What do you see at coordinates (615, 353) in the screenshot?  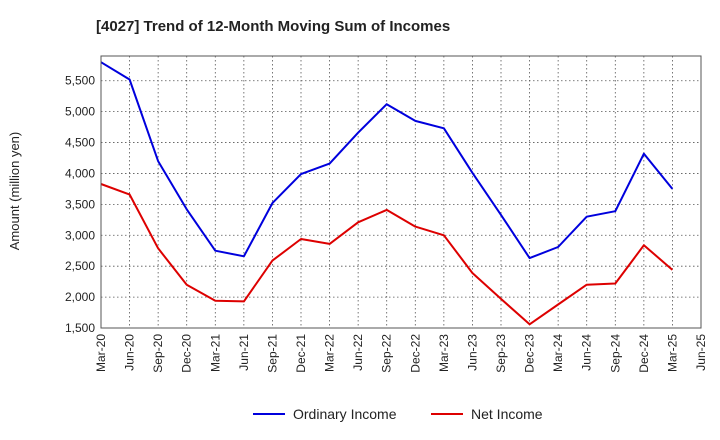 I see `x-tick-label: Sep-24` at bounding box center [615, 353].